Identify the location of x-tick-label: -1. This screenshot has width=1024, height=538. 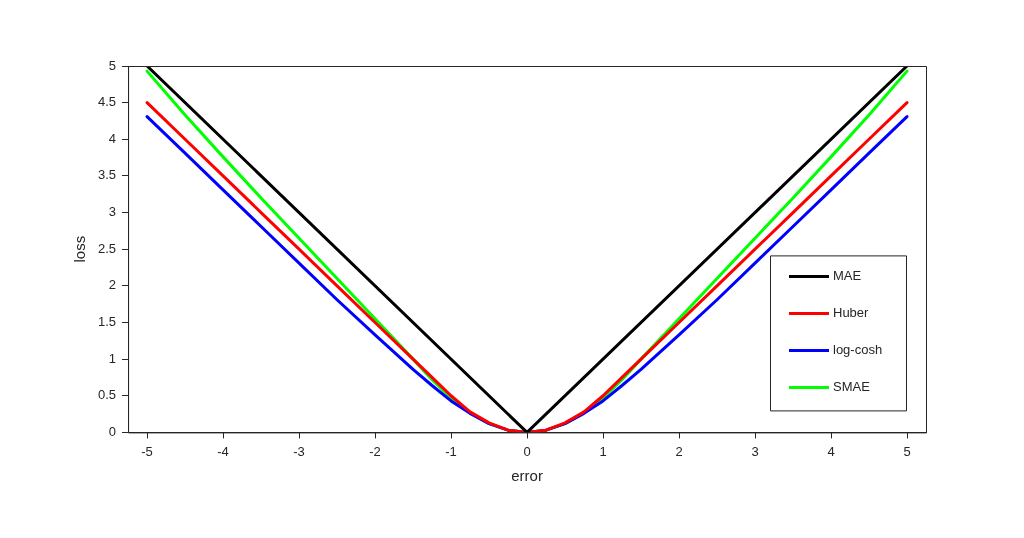
(451, 451).